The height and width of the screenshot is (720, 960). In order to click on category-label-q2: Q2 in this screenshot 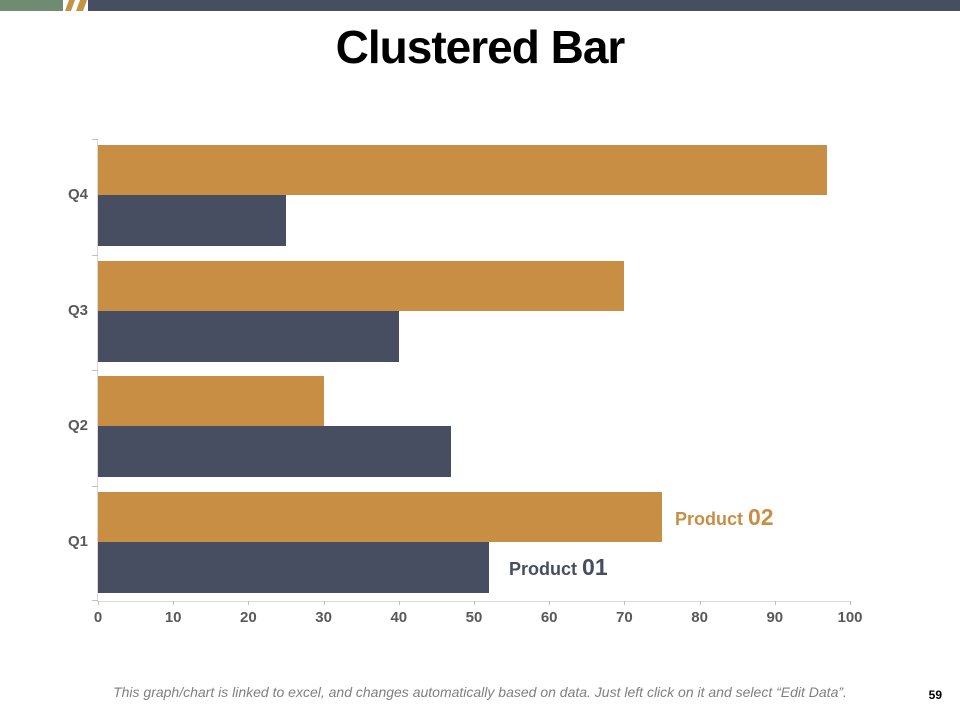, I will do `click(77, 425)`.